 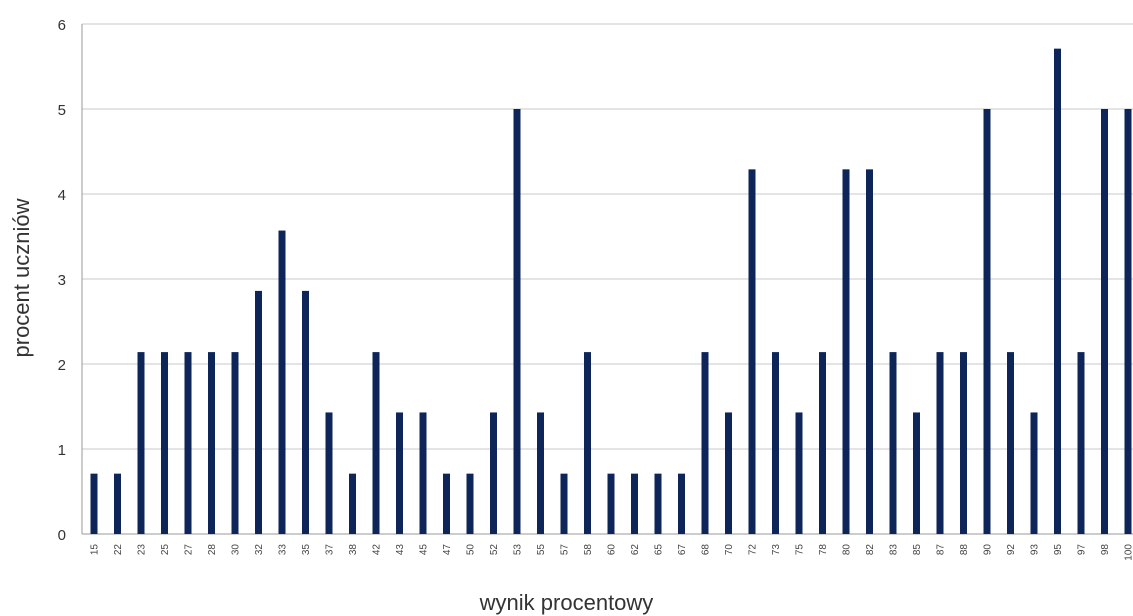 I want to click on x-tick-label: 42, so click(x=377, y=550).